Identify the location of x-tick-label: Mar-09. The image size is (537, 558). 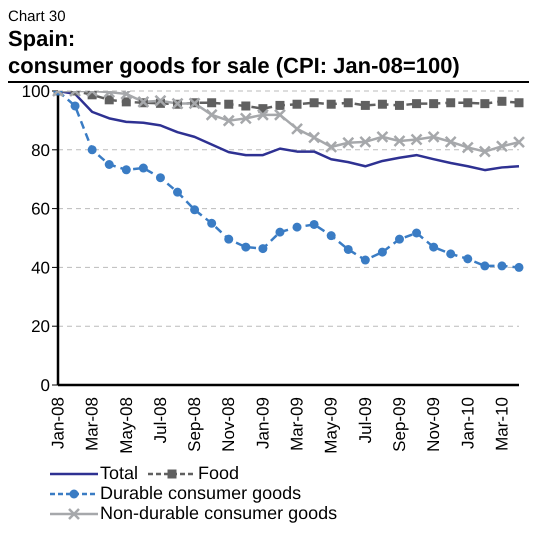
(297, 424).